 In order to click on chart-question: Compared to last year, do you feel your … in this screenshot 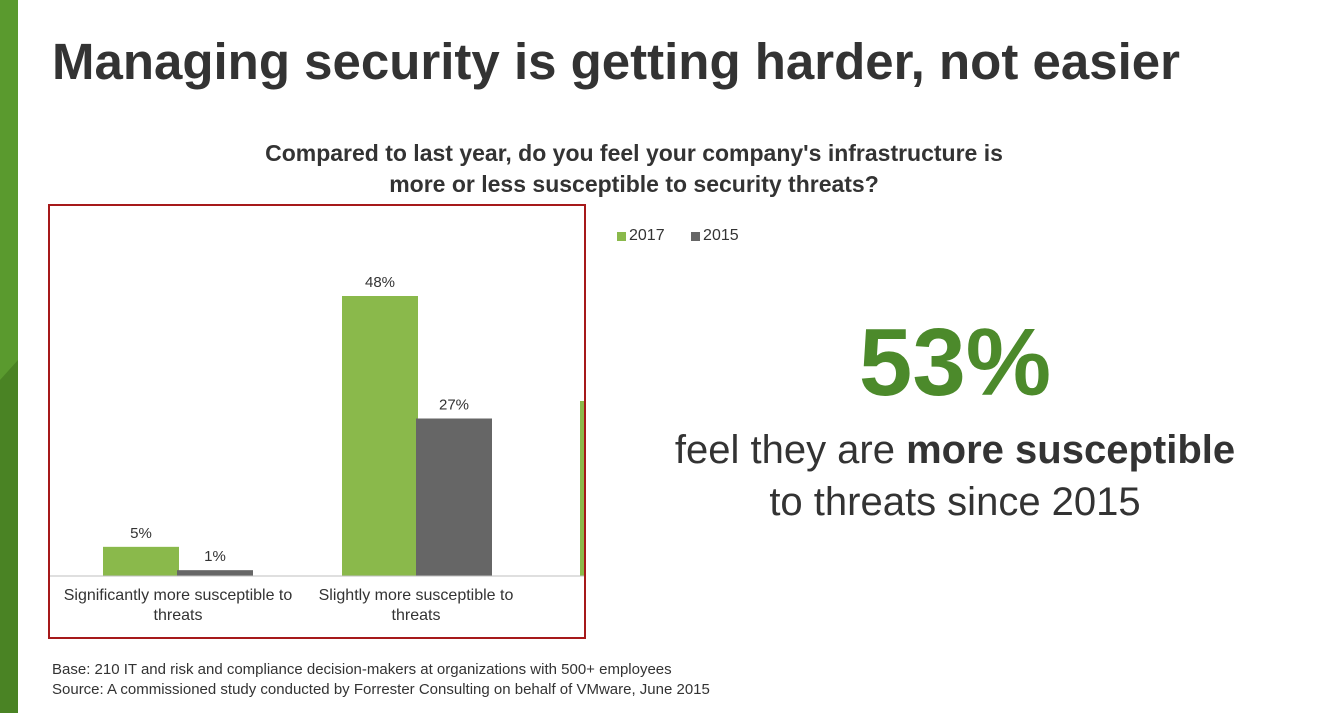, I will do `click(634, 169)`.